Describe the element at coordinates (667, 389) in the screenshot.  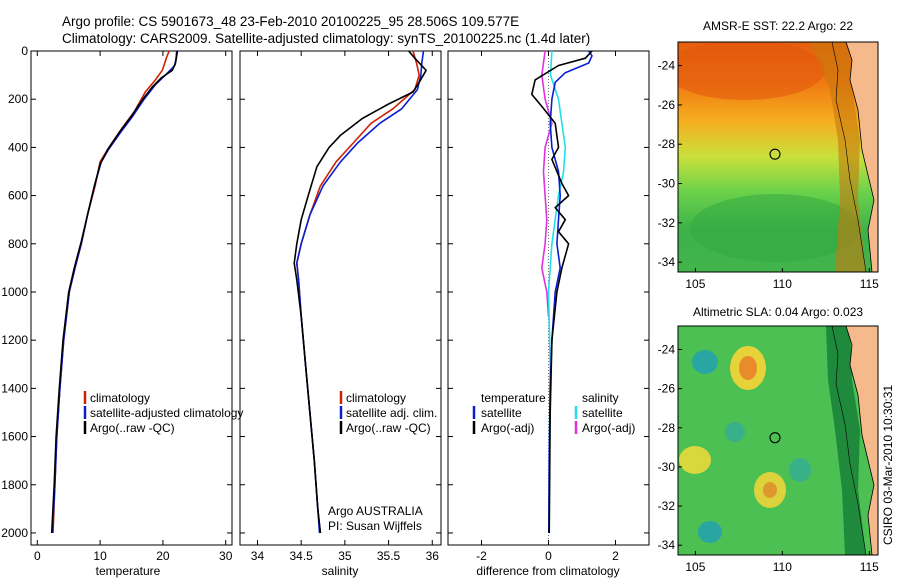
I see `map-y-tick-label: -26` at that location.